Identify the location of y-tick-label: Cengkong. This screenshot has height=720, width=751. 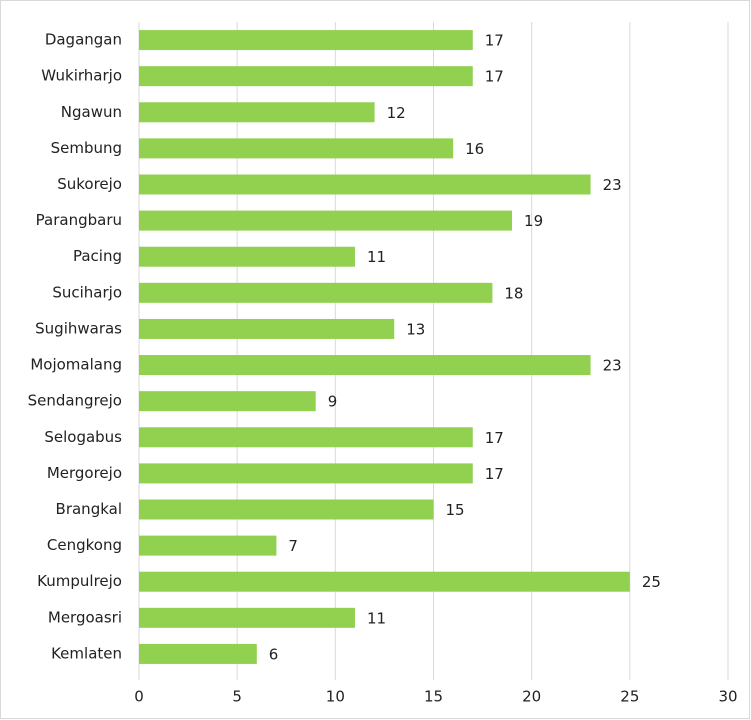
(84, 545).